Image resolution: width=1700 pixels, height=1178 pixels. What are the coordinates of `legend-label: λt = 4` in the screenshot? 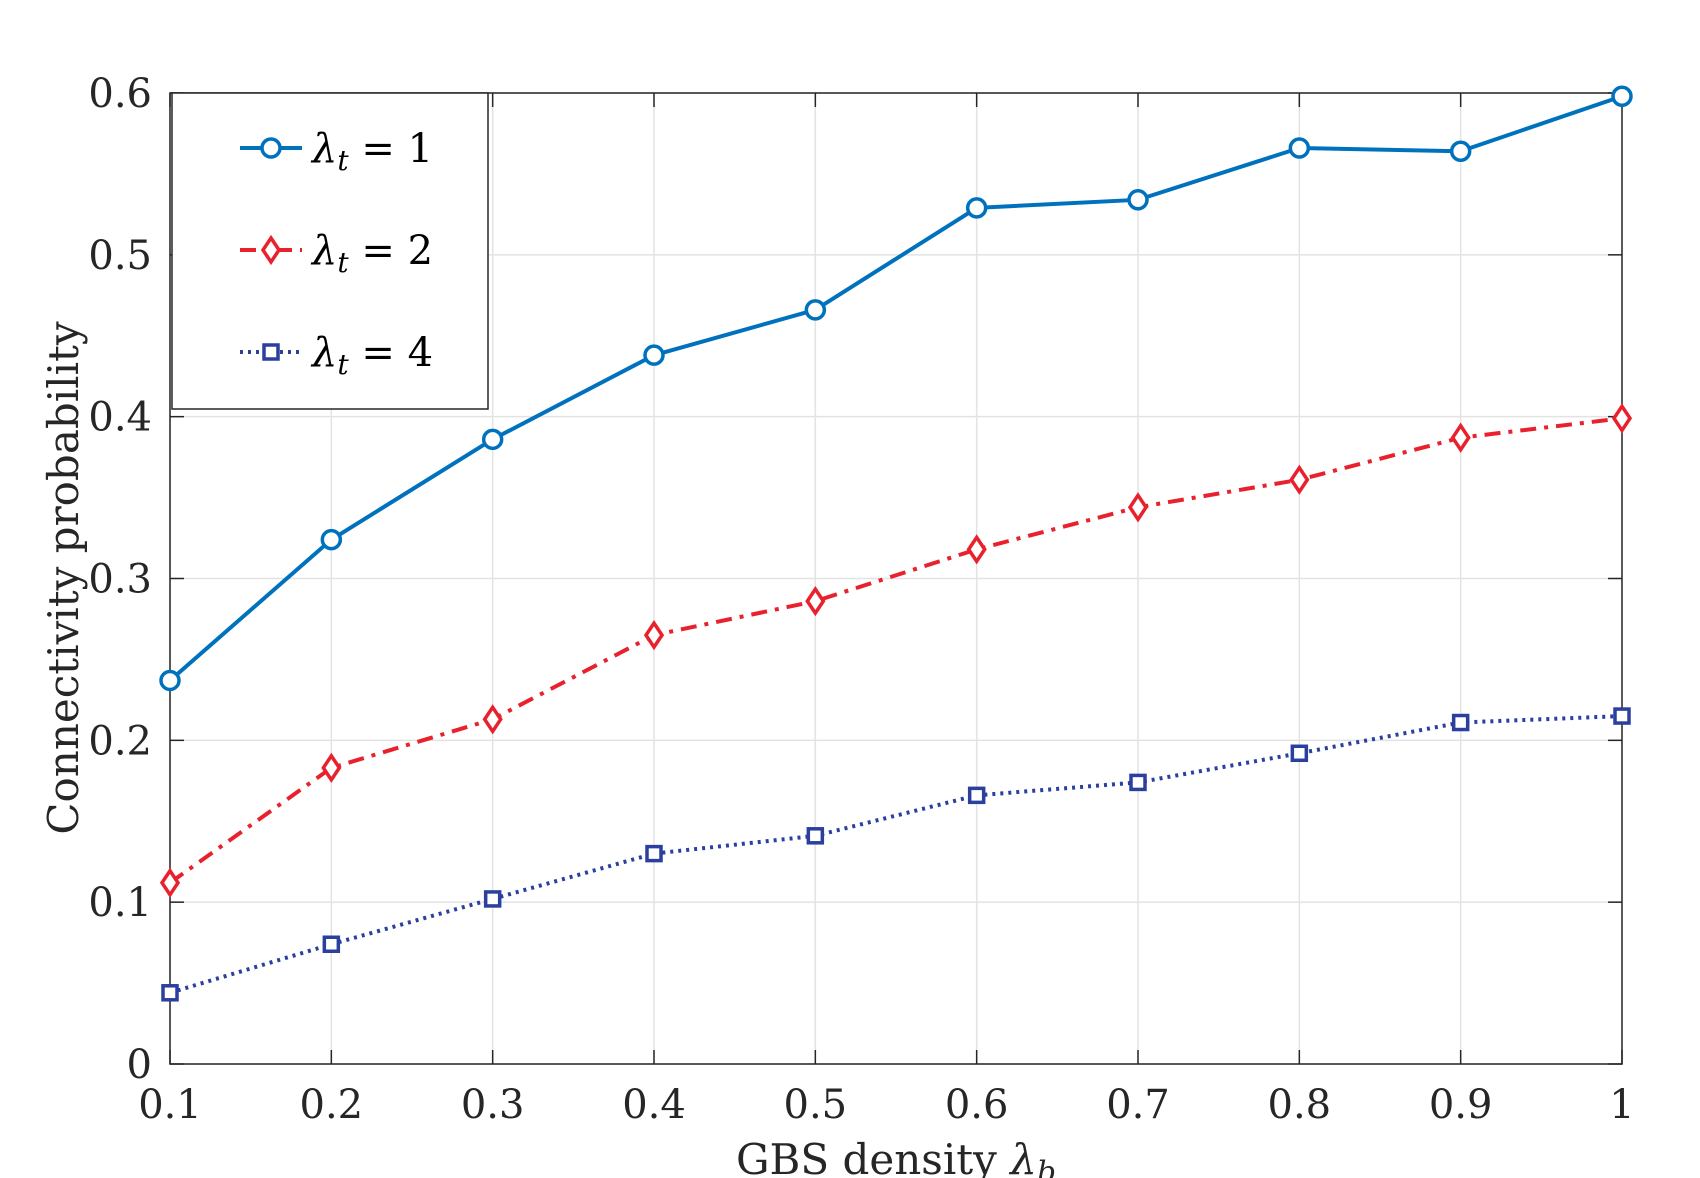 It's located at (371, 355).